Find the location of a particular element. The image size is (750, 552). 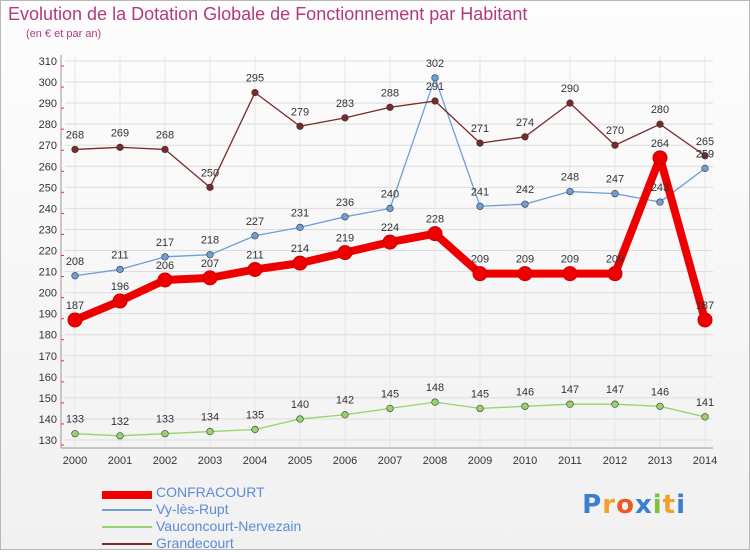

data-label: 208 is located at coordinates (75, 262).